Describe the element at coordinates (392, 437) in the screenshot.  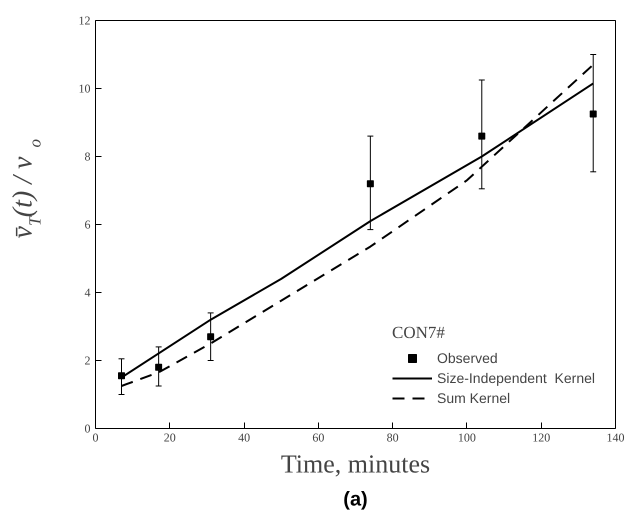
I see `x-tick-label: 80` at that location.